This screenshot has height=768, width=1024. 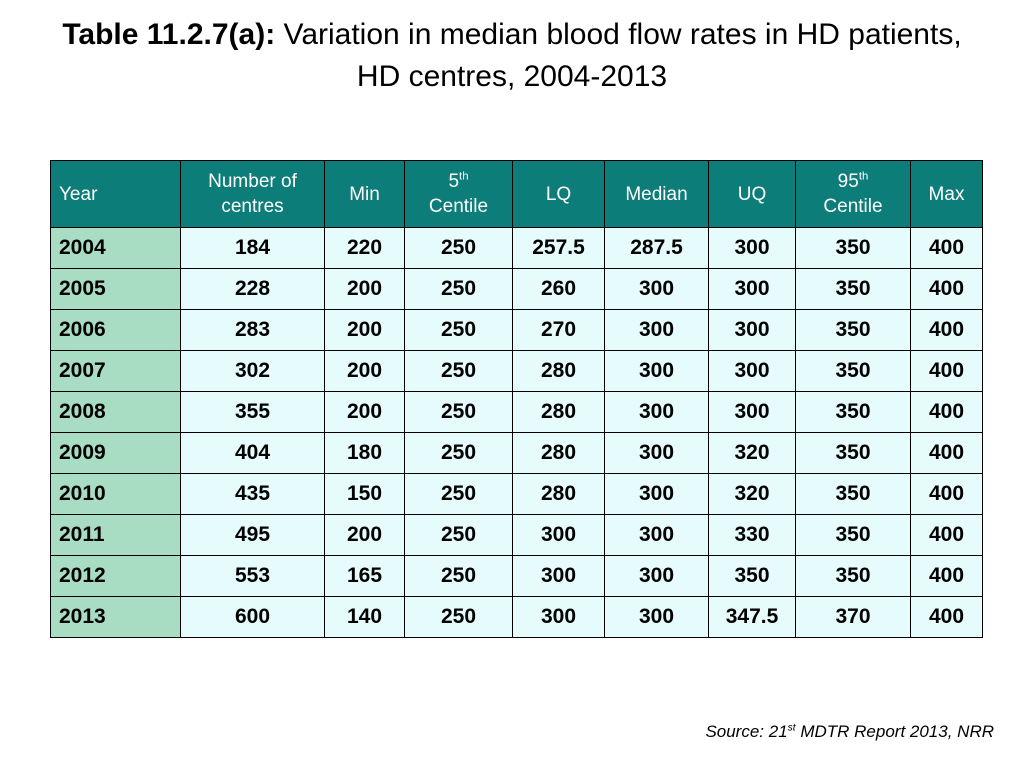 What do you see at coordinates (252, 289) in the screenshot?
I see `cell-number-of-centres: 228` at bounding box center [252, 289].